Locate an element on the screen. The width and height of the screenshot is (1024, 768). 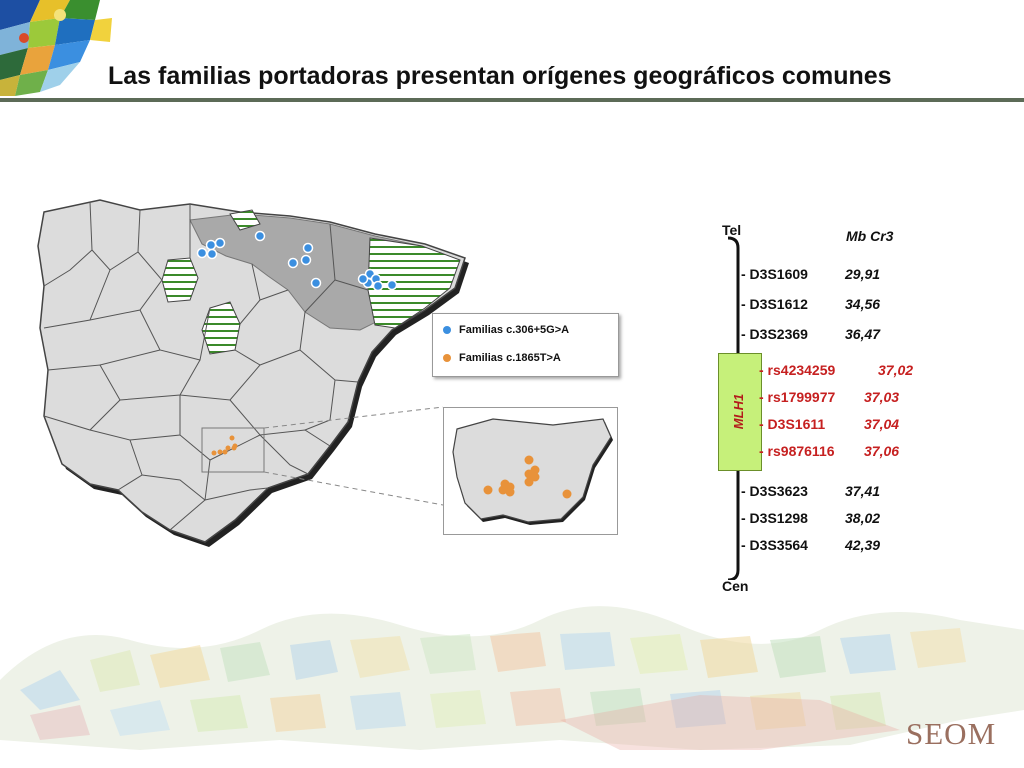
title-divider is located at coordinates (512, 100).